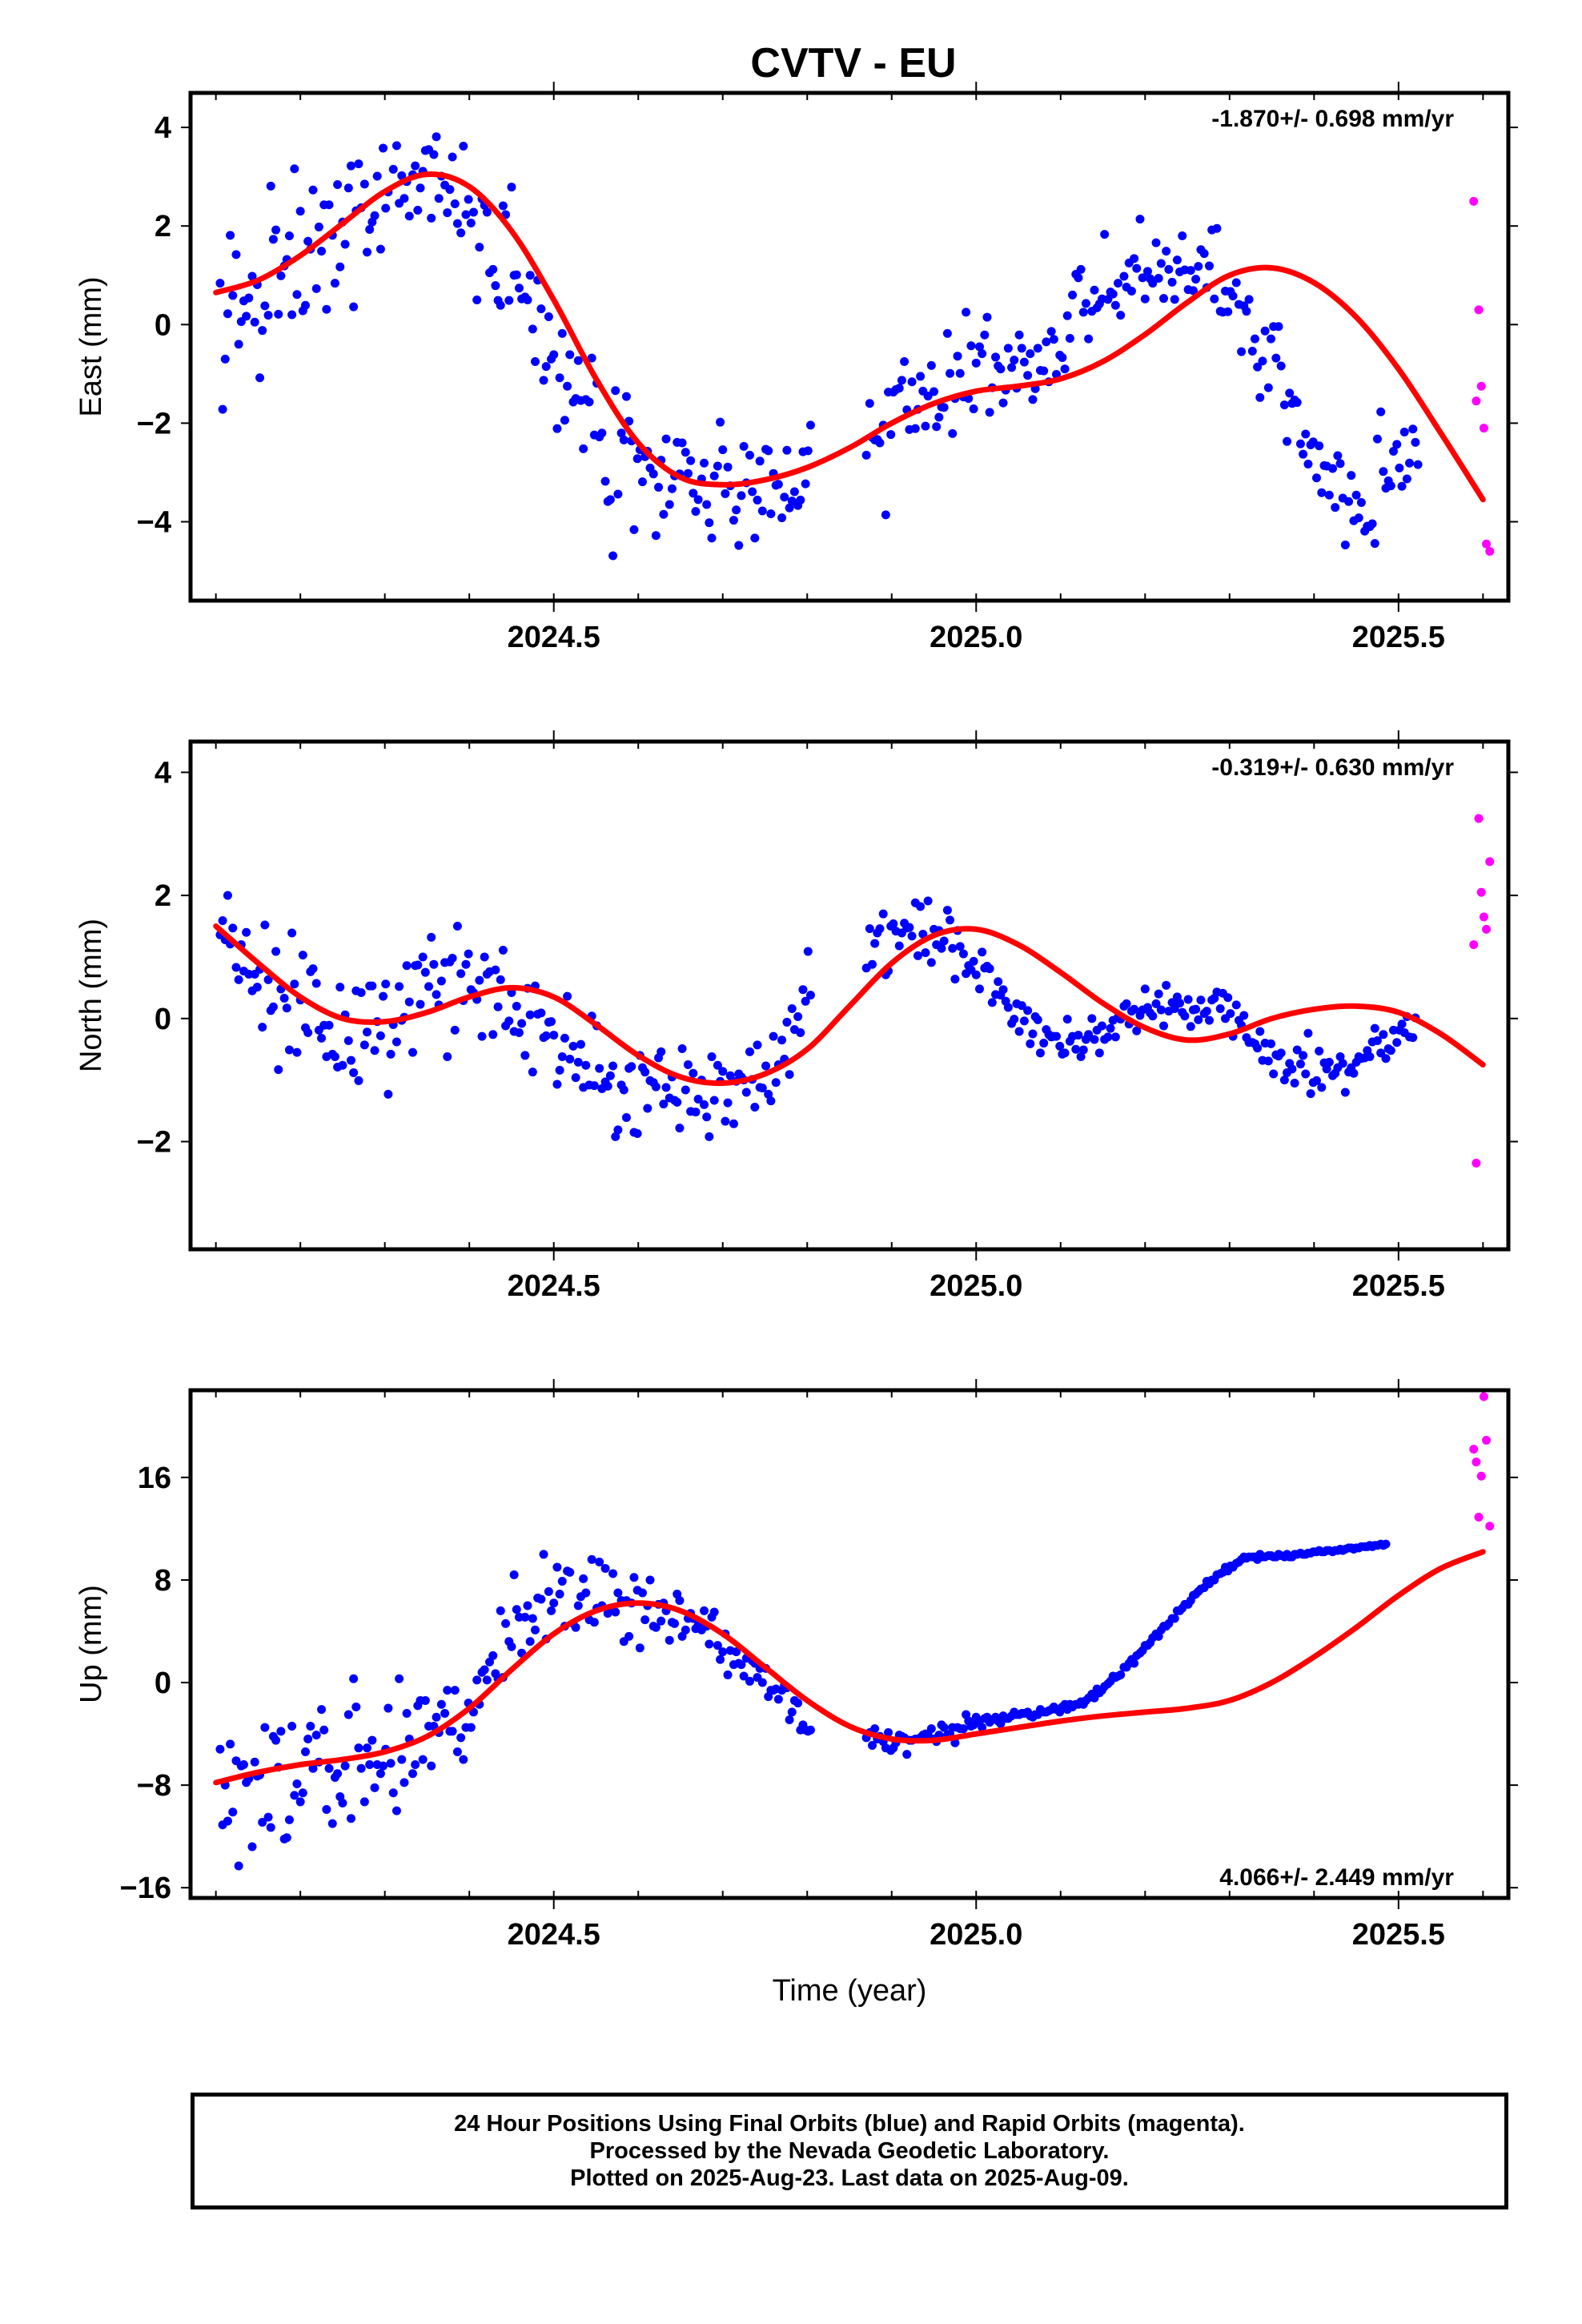 The width and height of the screenshot is (1582, 2324). Describe the element at coordinates (145, 1888) in the screenshot. I see `y-tick-label: −16` at that location.